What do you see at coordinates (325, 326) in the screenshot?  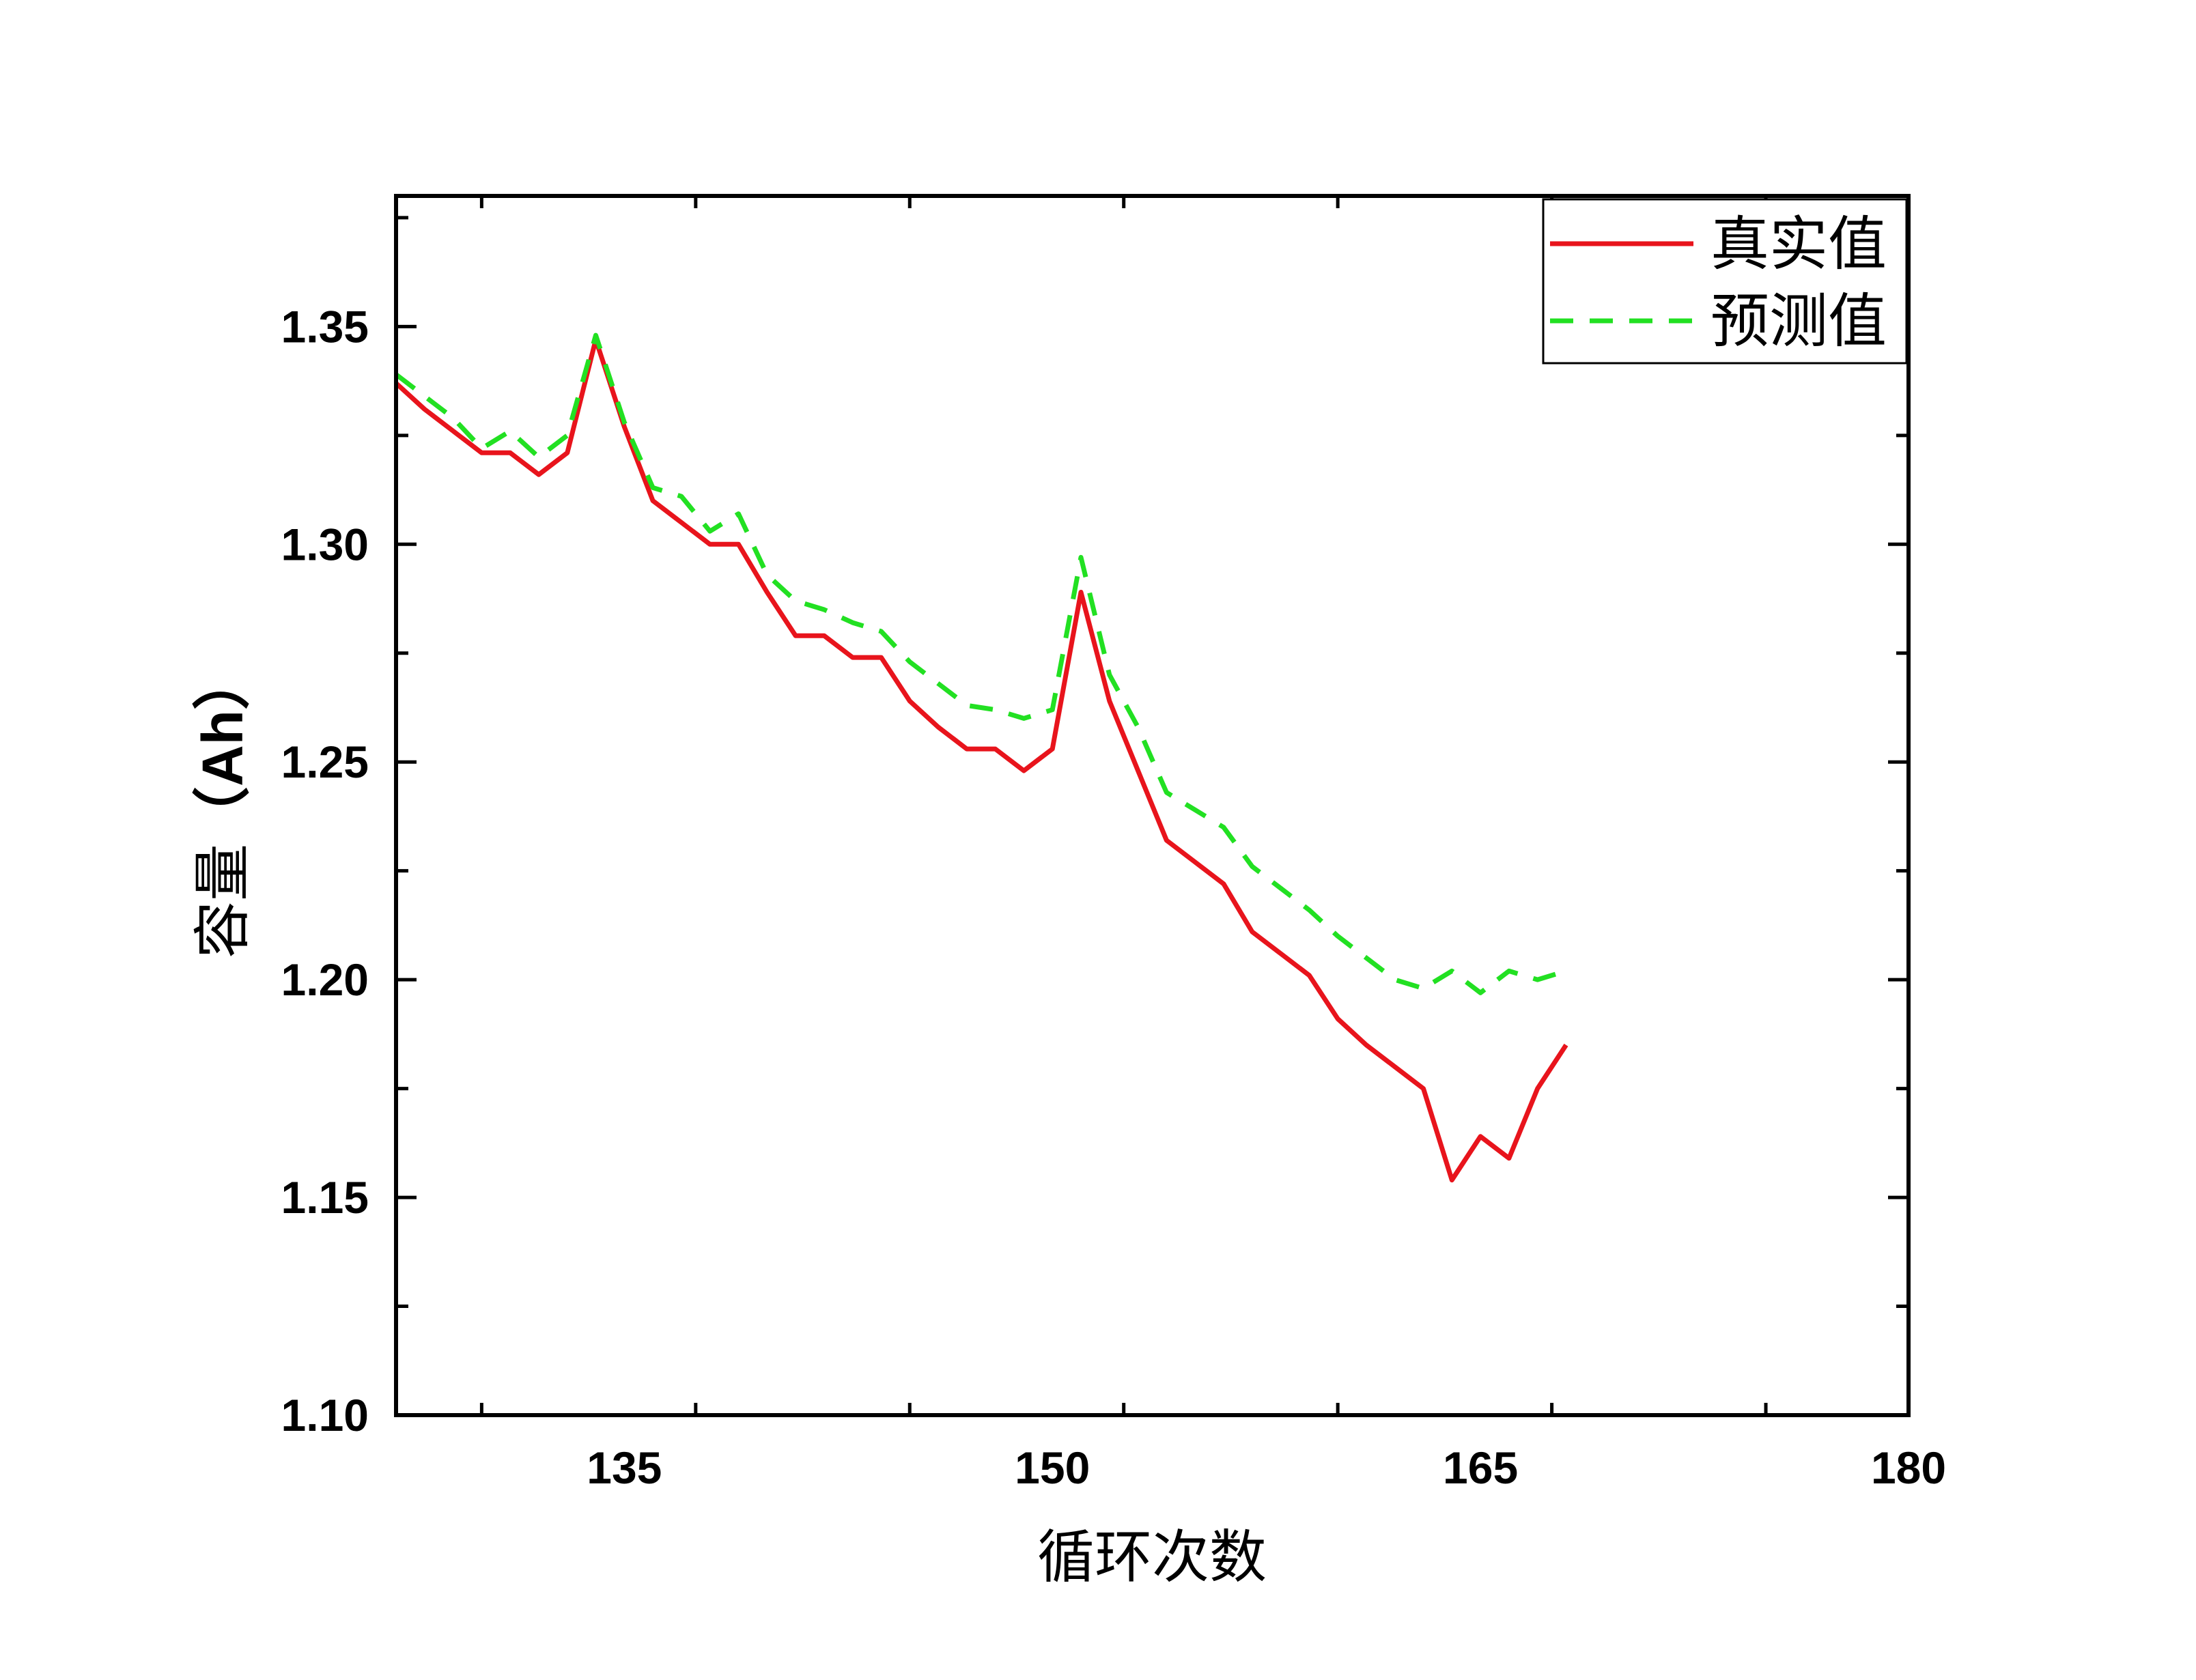 I see `y-tick-label: 1.35` at bounding box center [325, 326].